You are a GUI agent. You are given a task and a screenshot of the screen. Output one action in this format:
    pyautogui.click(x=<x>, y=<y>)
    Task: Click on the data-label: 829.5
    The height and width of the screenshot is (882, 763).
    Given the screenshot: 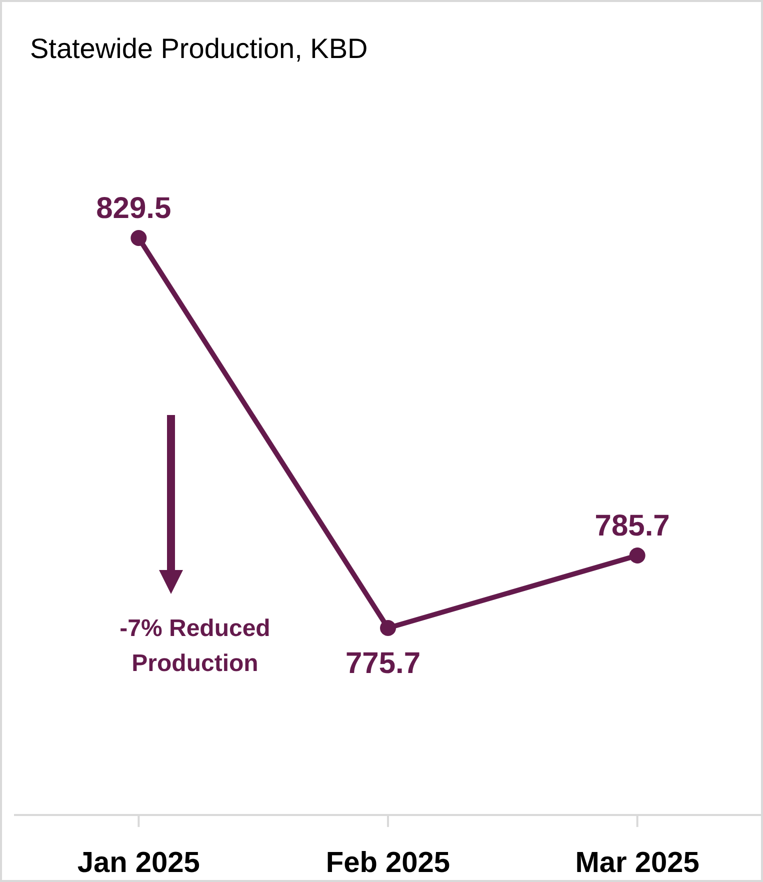 What is the action you would take?
    pyautogui.click(x=134, y=208)
    